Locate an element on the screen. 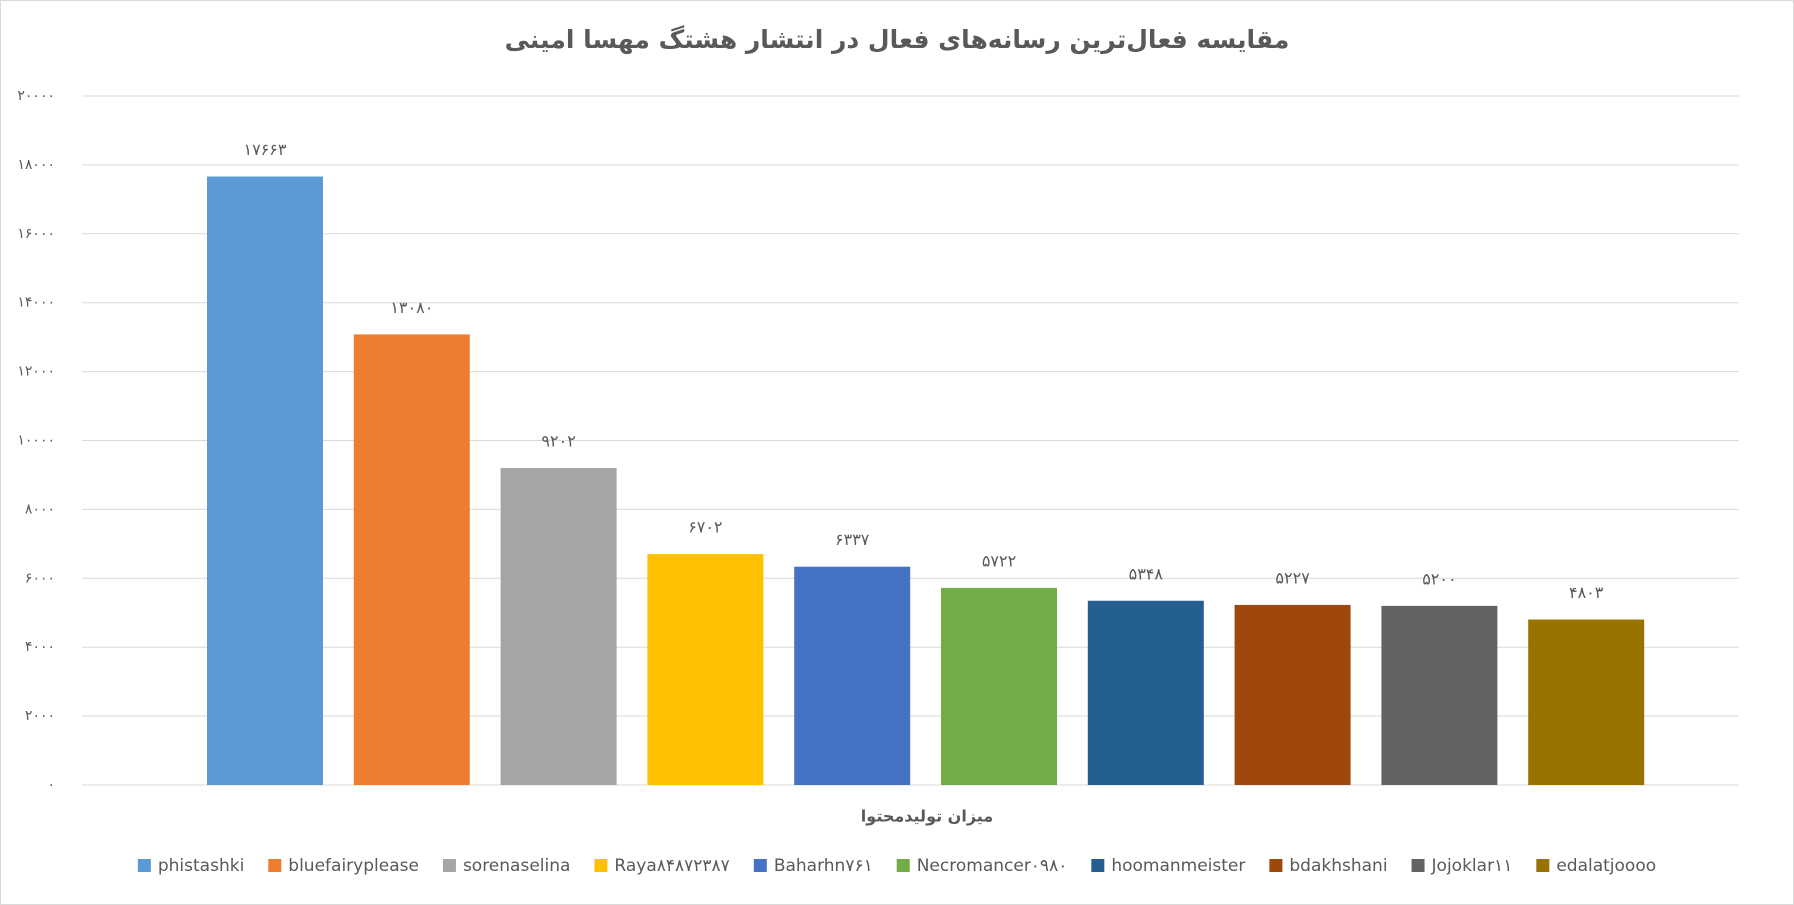 This screenshot has height=905, width=1794. data-label: ۶۷۰۲ is located at coordinates (705, 527).